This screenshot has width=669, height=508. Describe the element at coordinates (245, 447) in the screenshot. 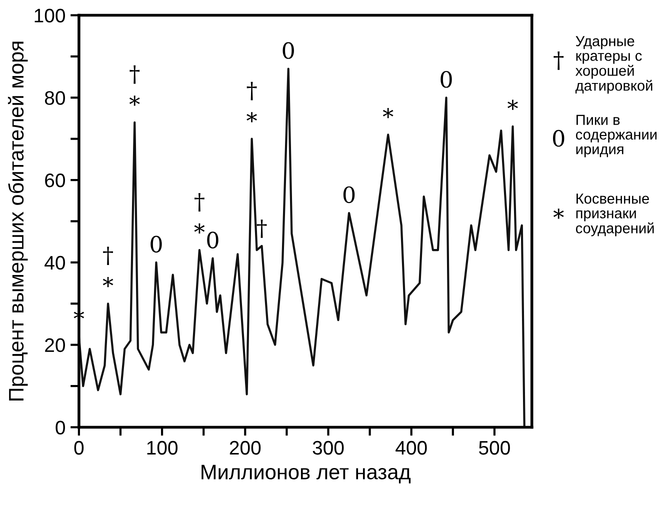

I see `x-tick-label: 200` at that location.